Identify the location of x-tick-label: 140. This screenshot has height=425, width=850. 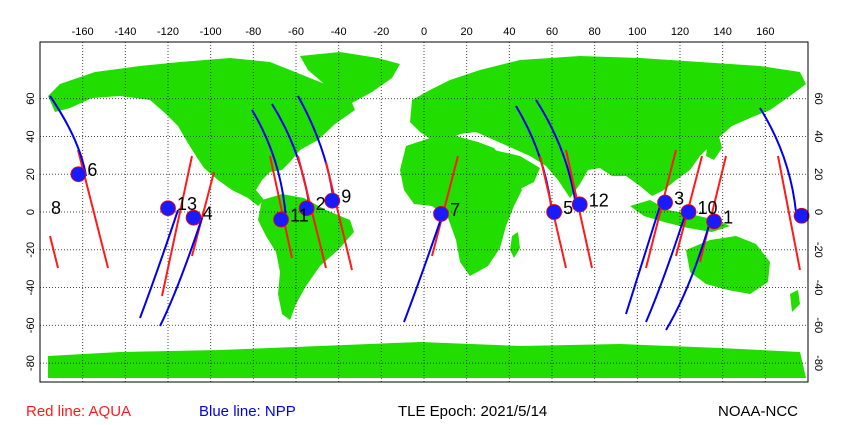
(722, 32).